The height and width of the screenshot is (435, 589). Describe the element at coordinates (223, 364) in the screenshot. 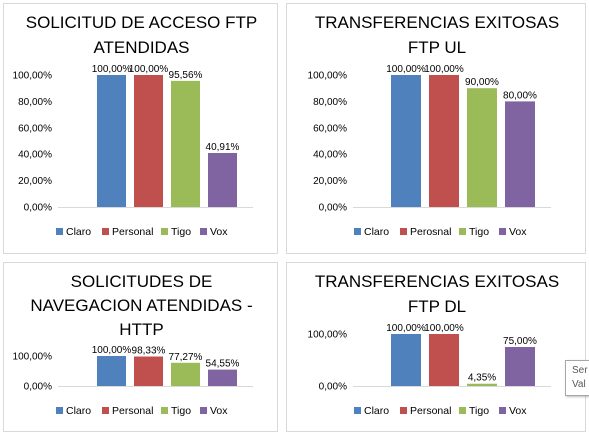

I see `data-label-vox: 54,55%` at that location.